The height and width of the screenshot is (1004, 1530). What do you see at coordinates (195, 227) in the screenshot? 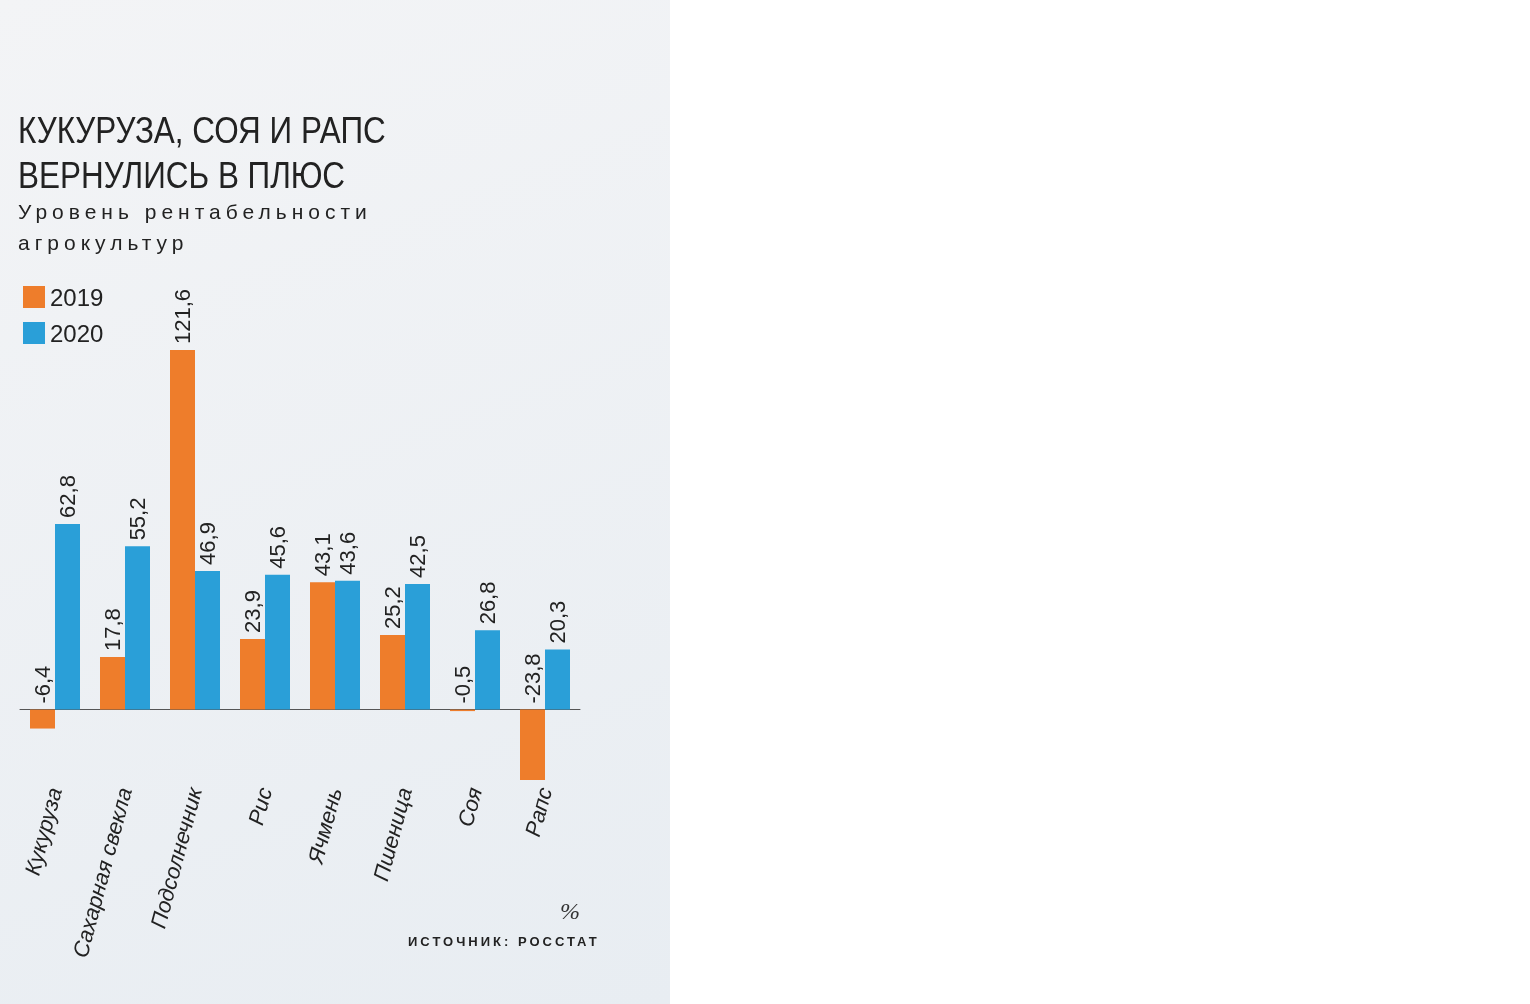
I see `chart-subtitle: Уровень рентабельности агрокультур` at bounding box center [195, 227].